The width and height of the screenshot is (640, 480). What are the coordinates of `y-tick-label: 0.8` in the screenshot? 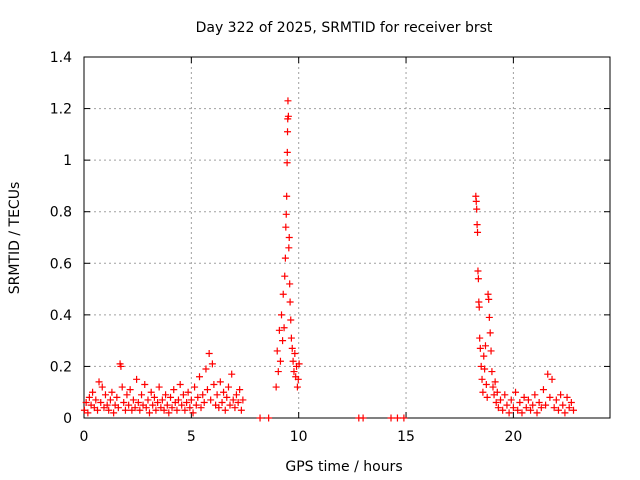 It's located at (61, 213).